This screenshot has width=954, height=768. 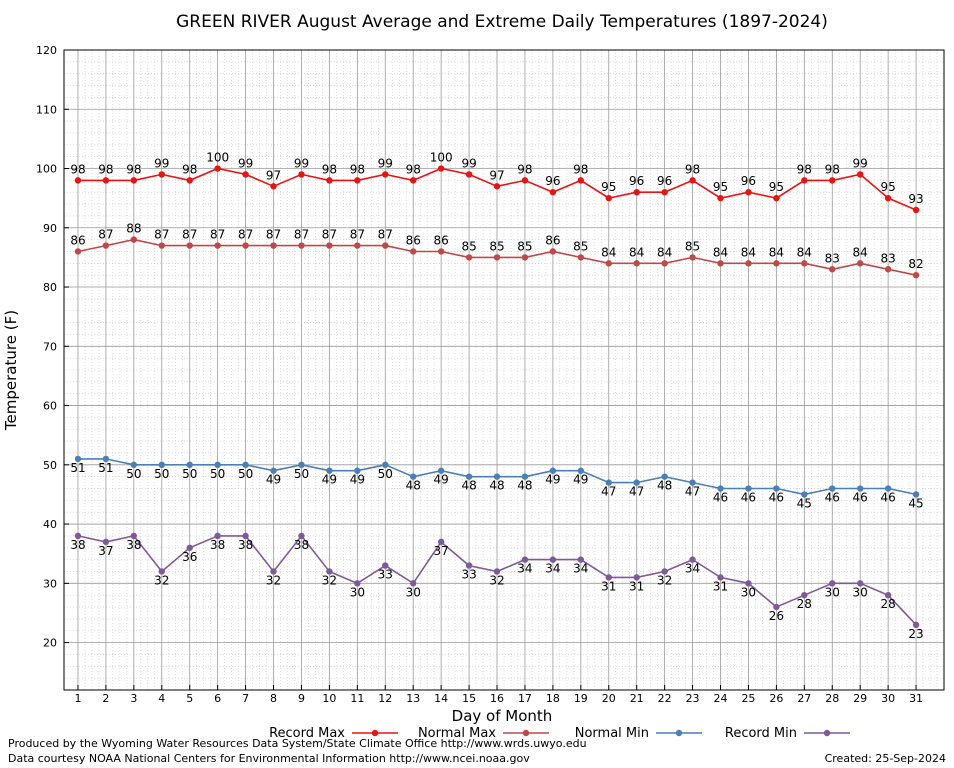 I want to click on x-tick-label: 31, so click(x=916, y=698).